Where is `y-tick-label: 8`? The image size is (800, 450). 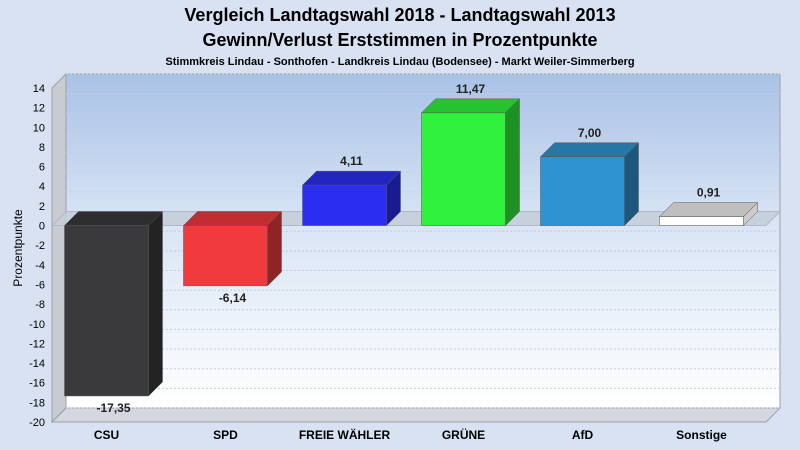
y-tick-label: 8 is located at coordinates (42, 148).